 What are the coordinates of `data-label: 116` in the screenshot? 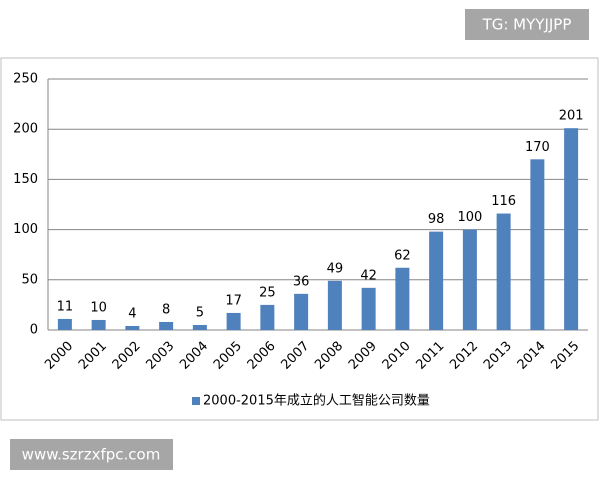 It's located at (503, 201).